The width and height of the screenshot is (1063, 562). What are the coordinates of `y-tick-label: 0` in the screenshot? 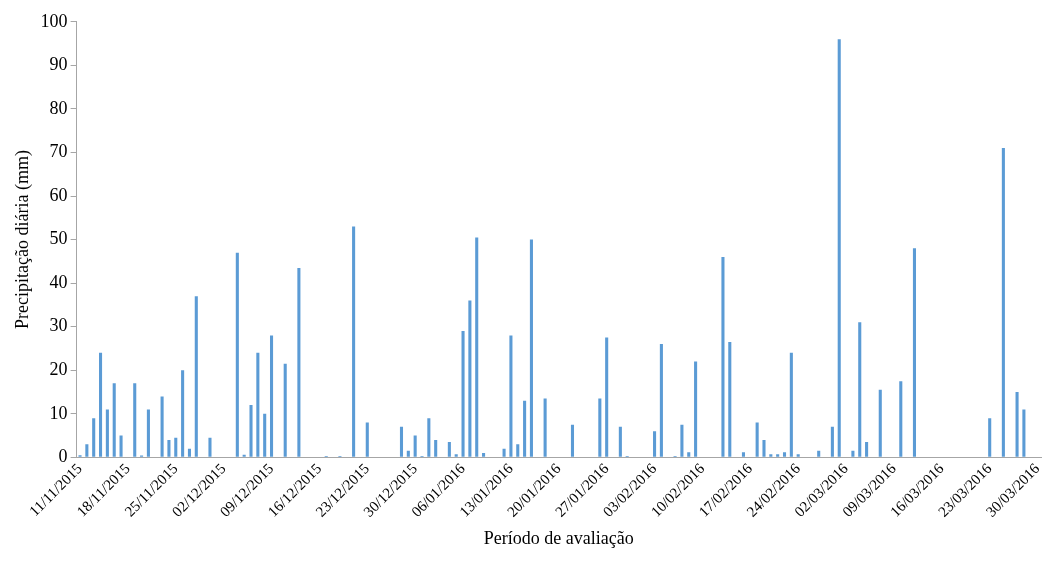 It's located at (63, 456).